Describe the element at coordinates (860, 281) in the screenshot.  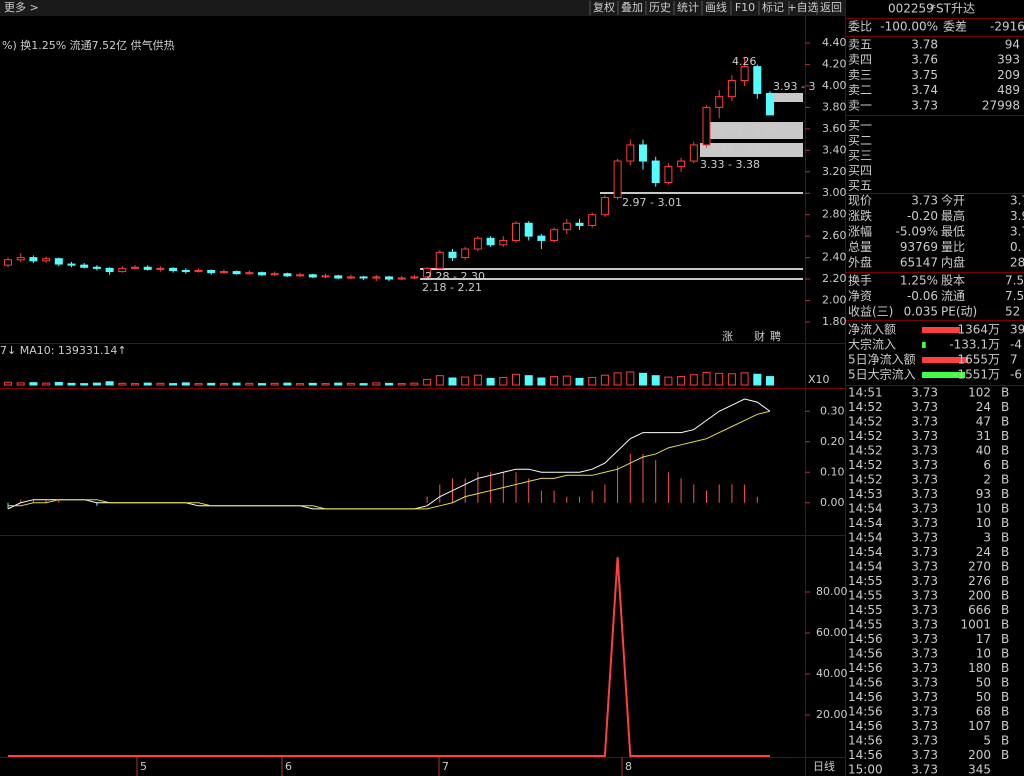
I see `label: 换手` at that location.